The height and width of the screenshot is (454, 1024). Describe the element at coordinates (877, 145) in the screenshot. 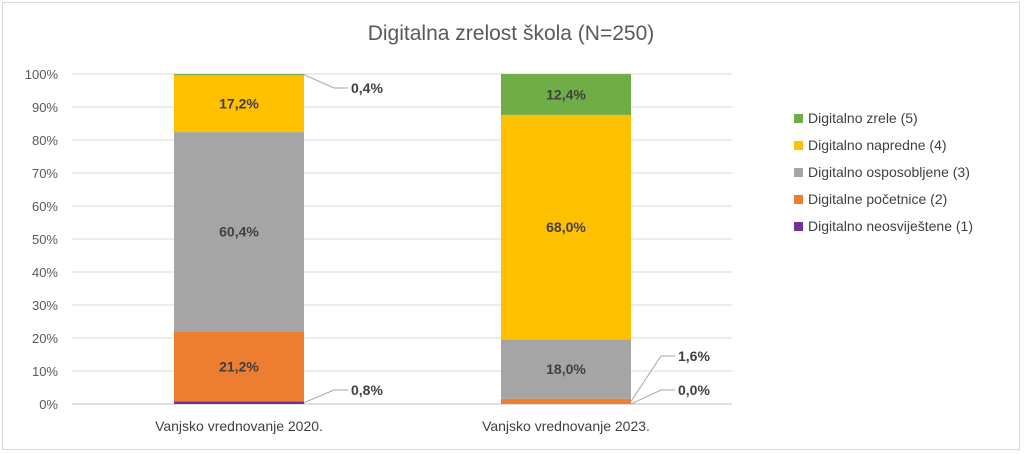

I see `legend-label: Digitalno napredne (4)` at that location.